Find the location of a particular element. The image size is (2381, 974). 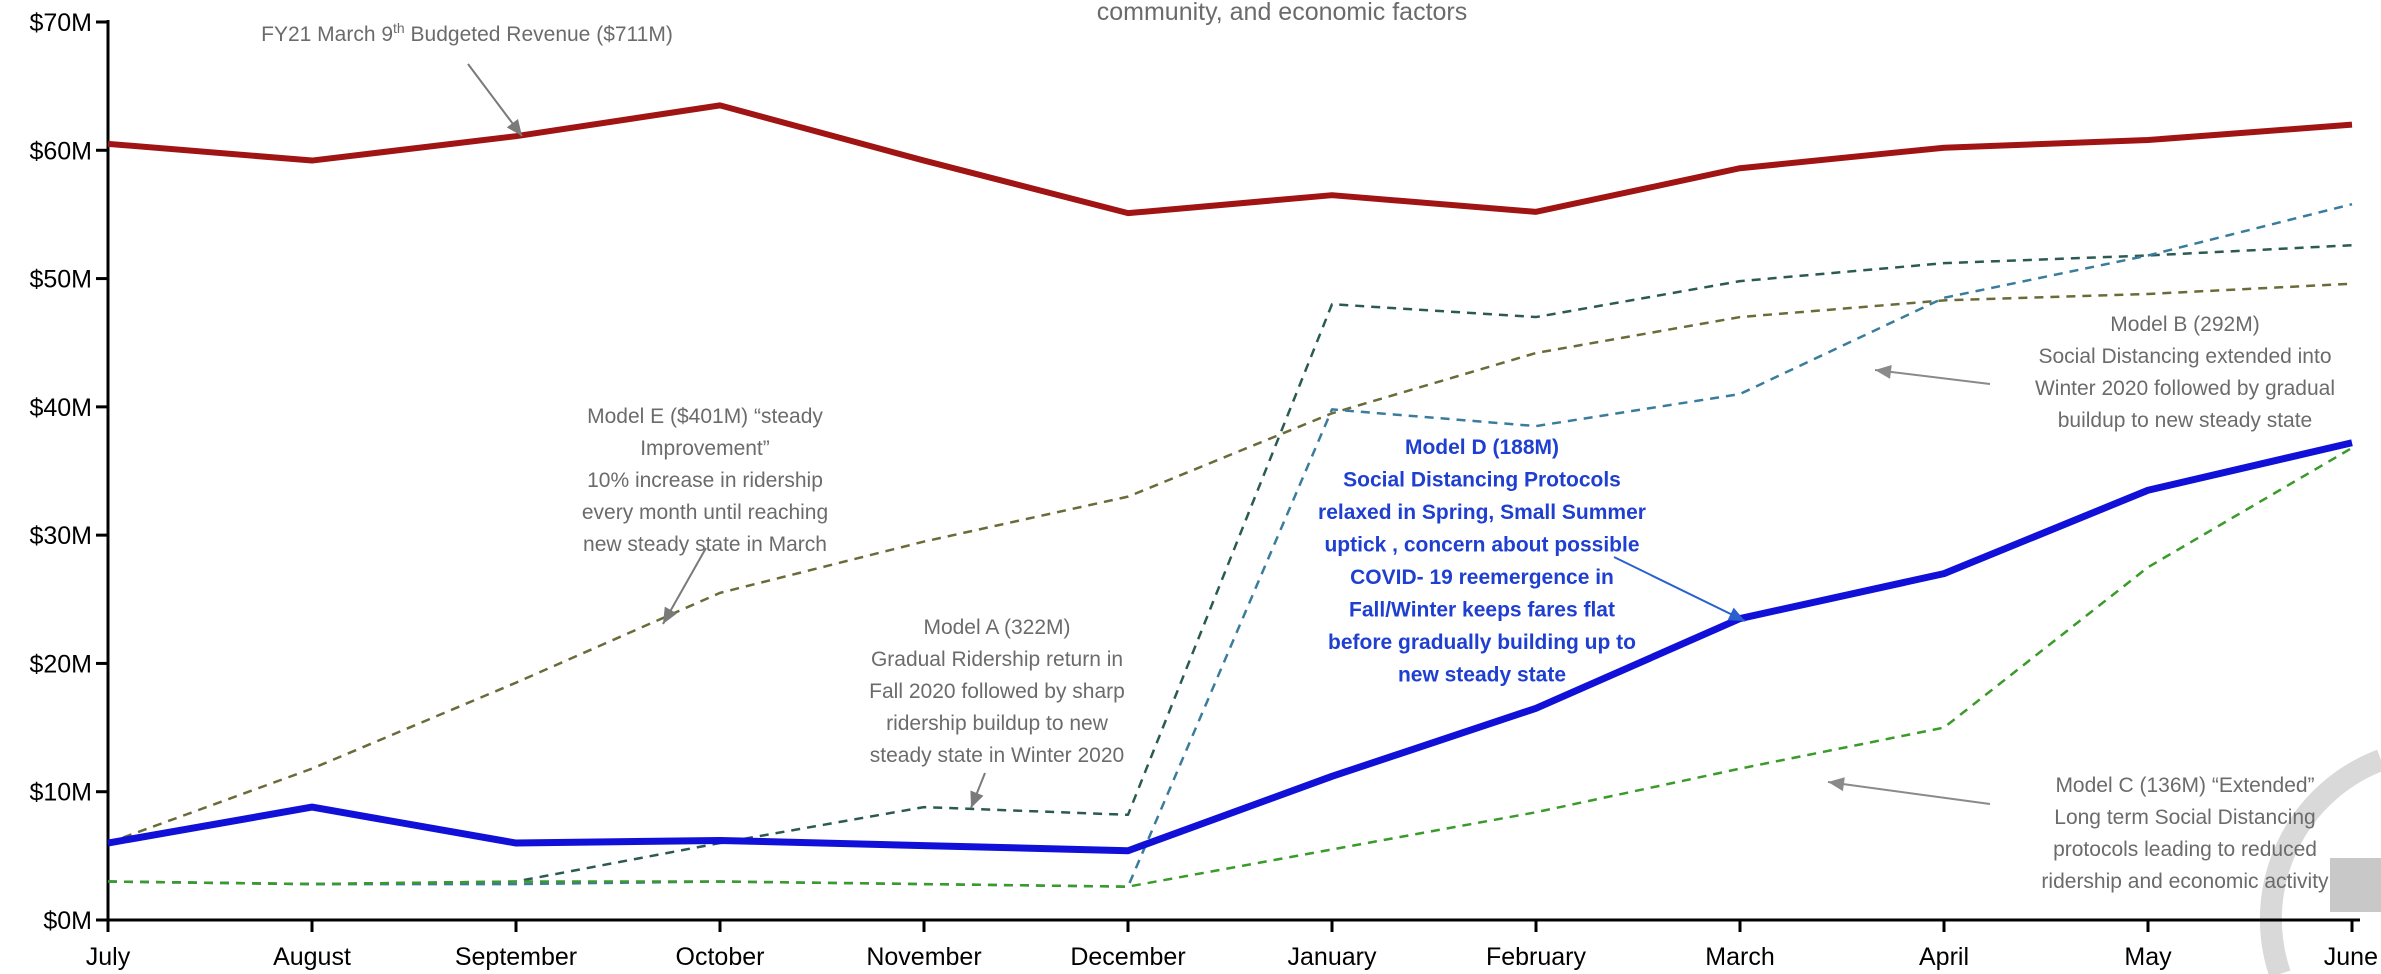

annotation-modelA-line: Model A (322M) is located at coordinates (996, 627).